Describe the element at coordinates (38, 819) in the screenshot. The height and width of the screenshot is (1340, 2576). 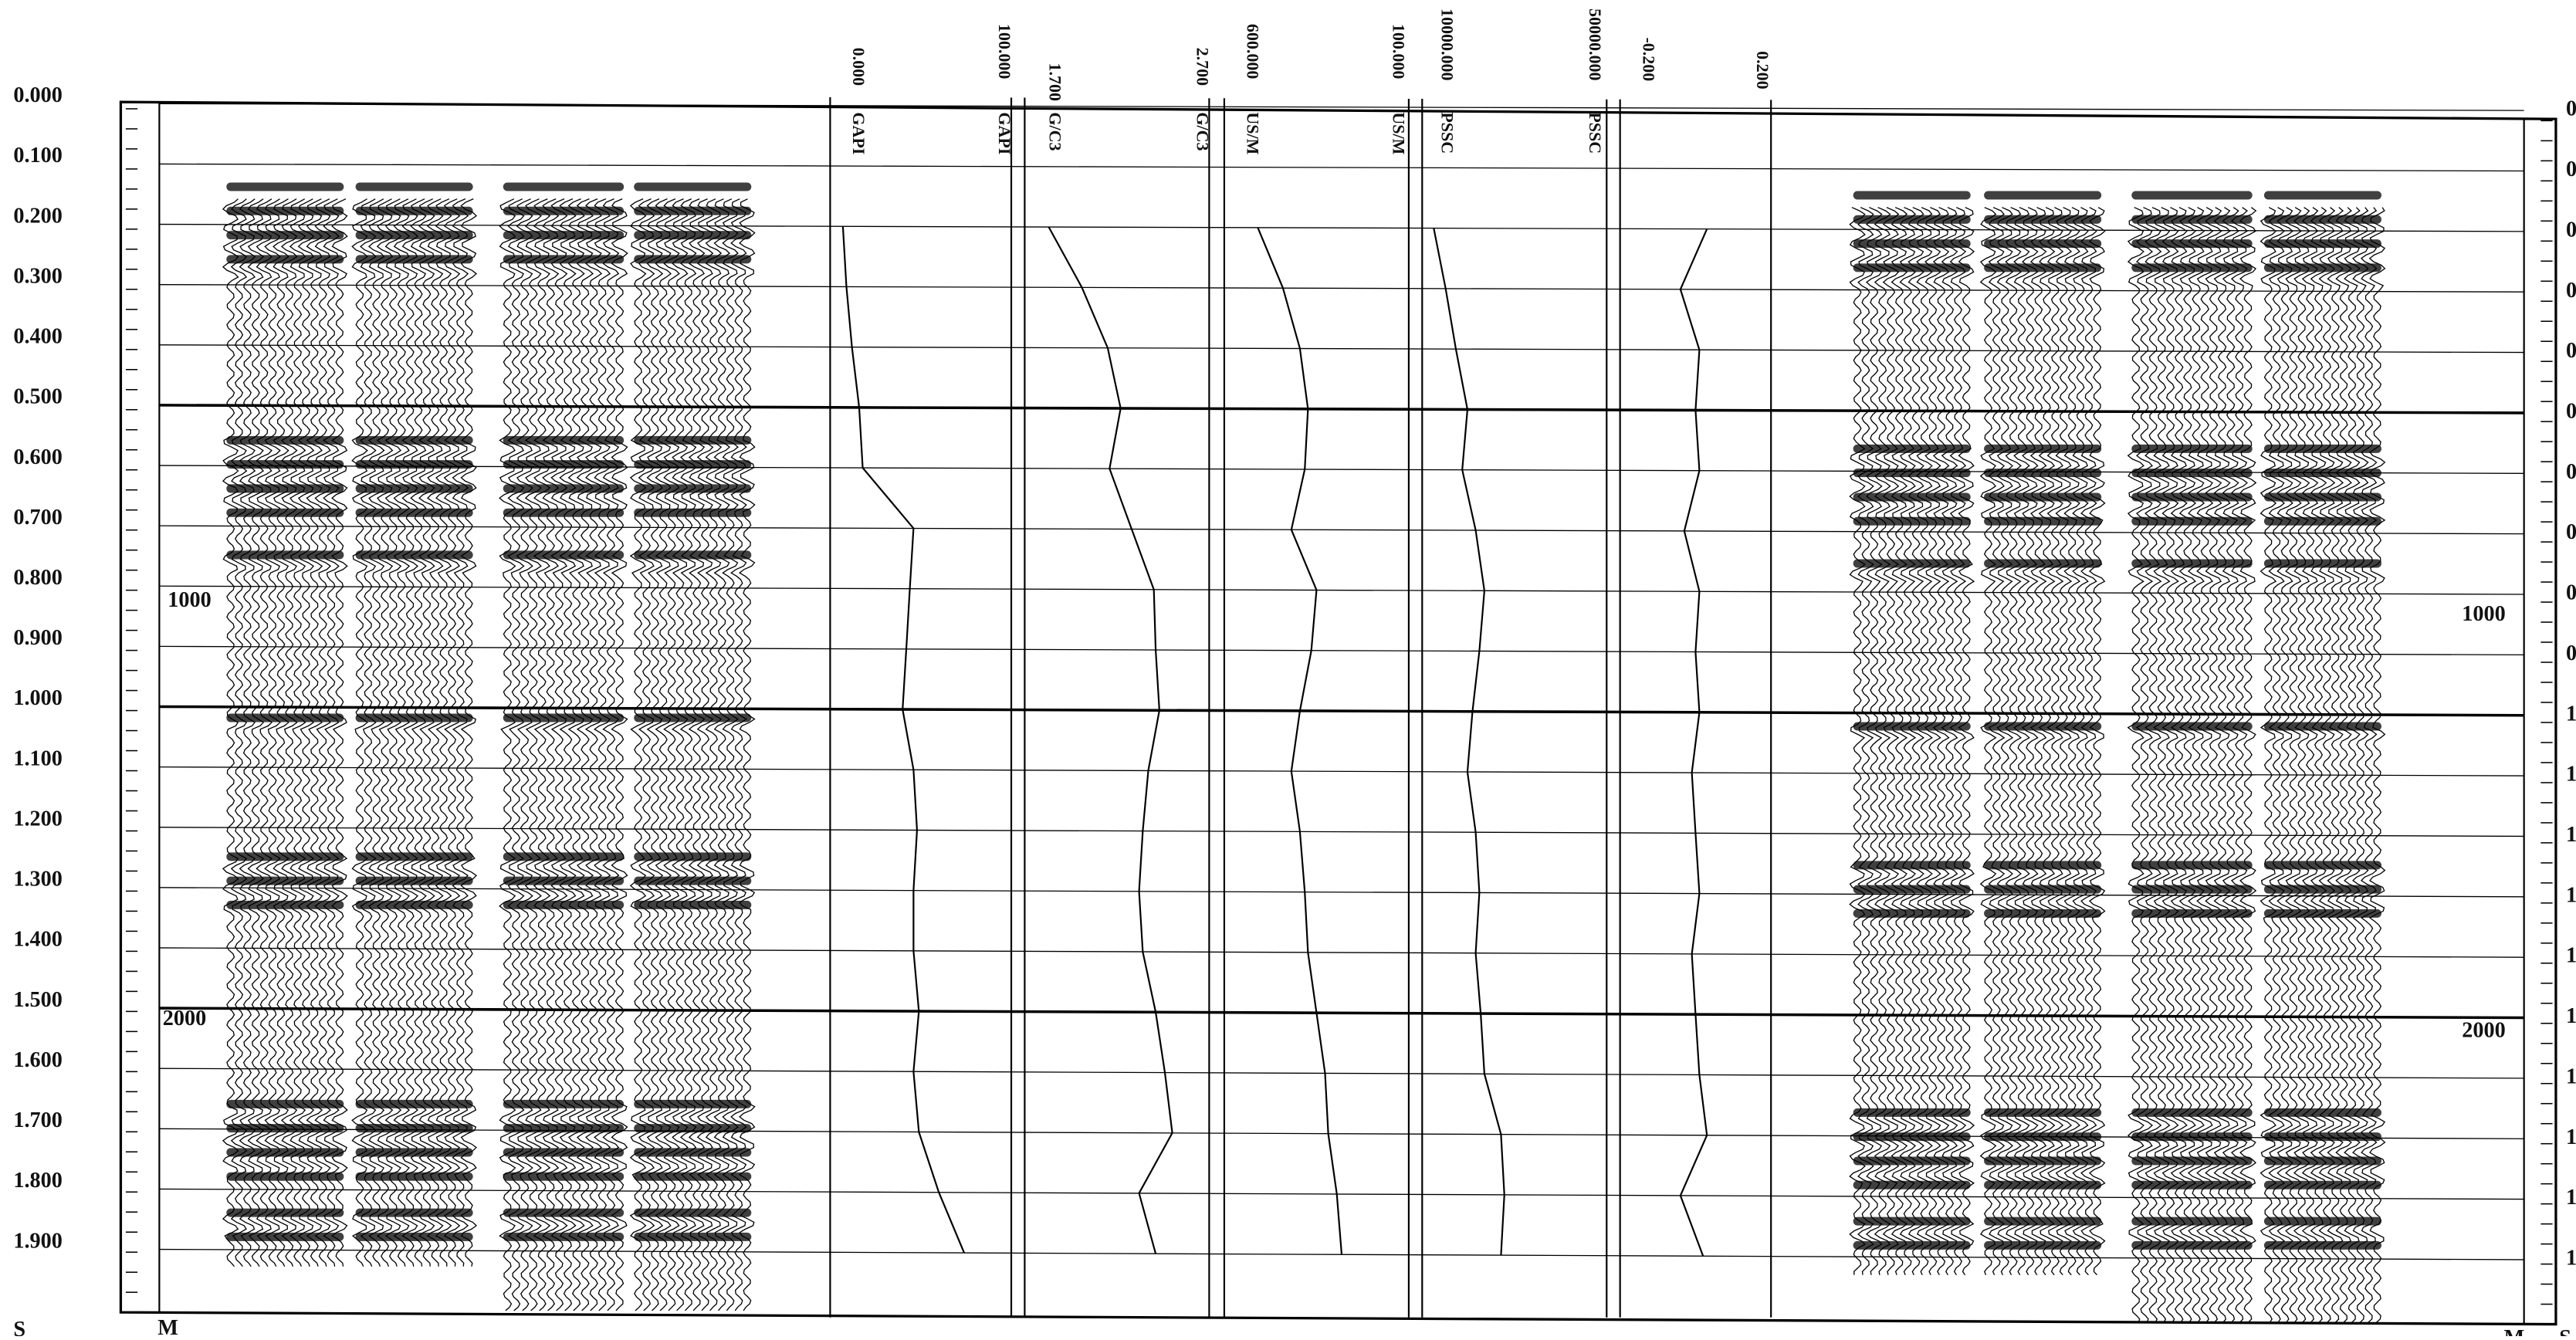
I see `time-label: 1.200` at that location.